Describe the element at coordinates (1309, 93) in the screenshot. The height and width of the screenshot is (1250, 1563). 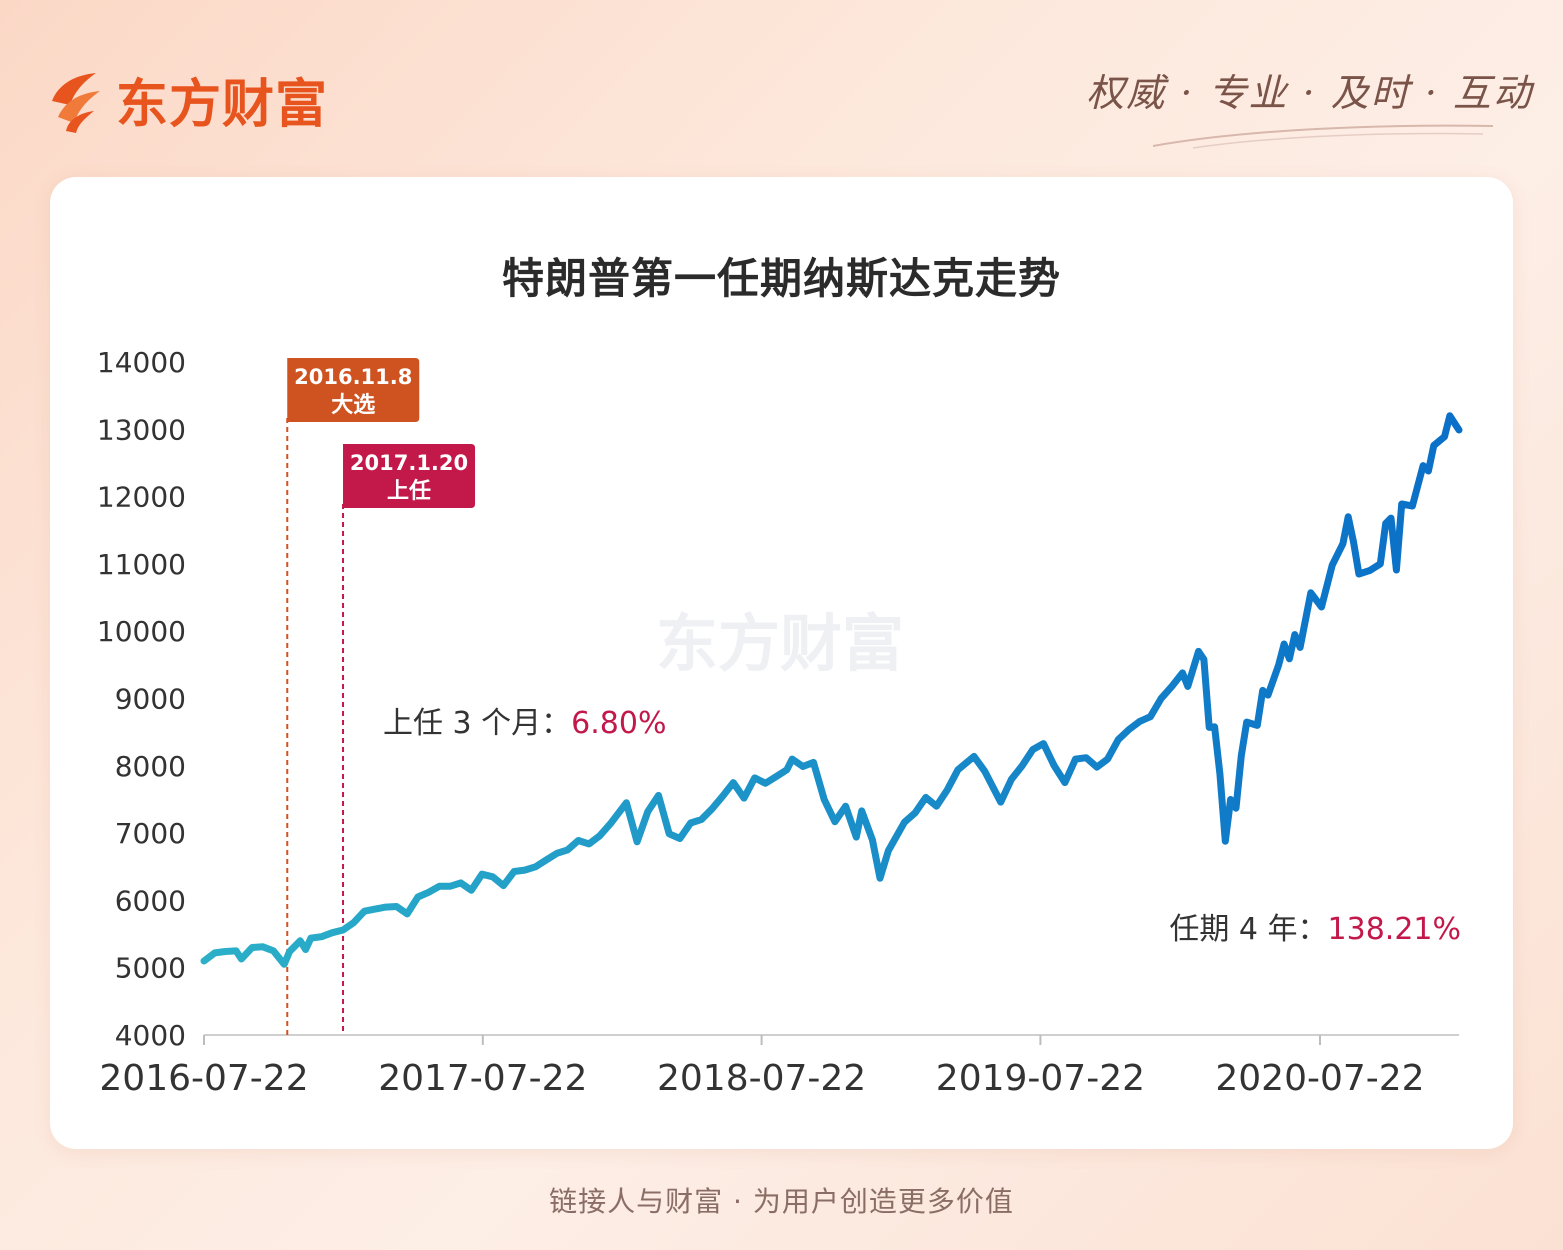
I see `brand-slogan: 权威 · 专业 · 及时 · 互动` at that location.